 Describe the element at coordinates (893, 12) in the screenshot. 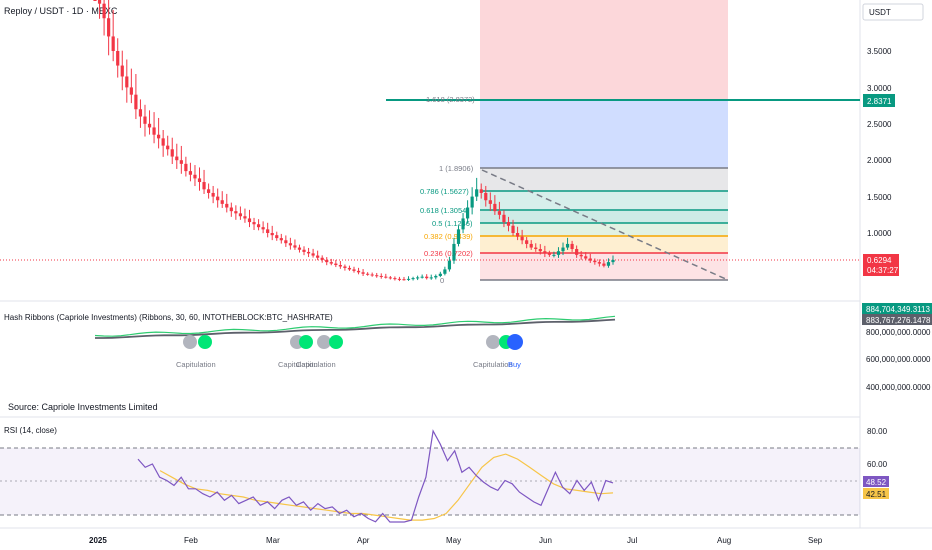

I see `currency-selector` at that location.